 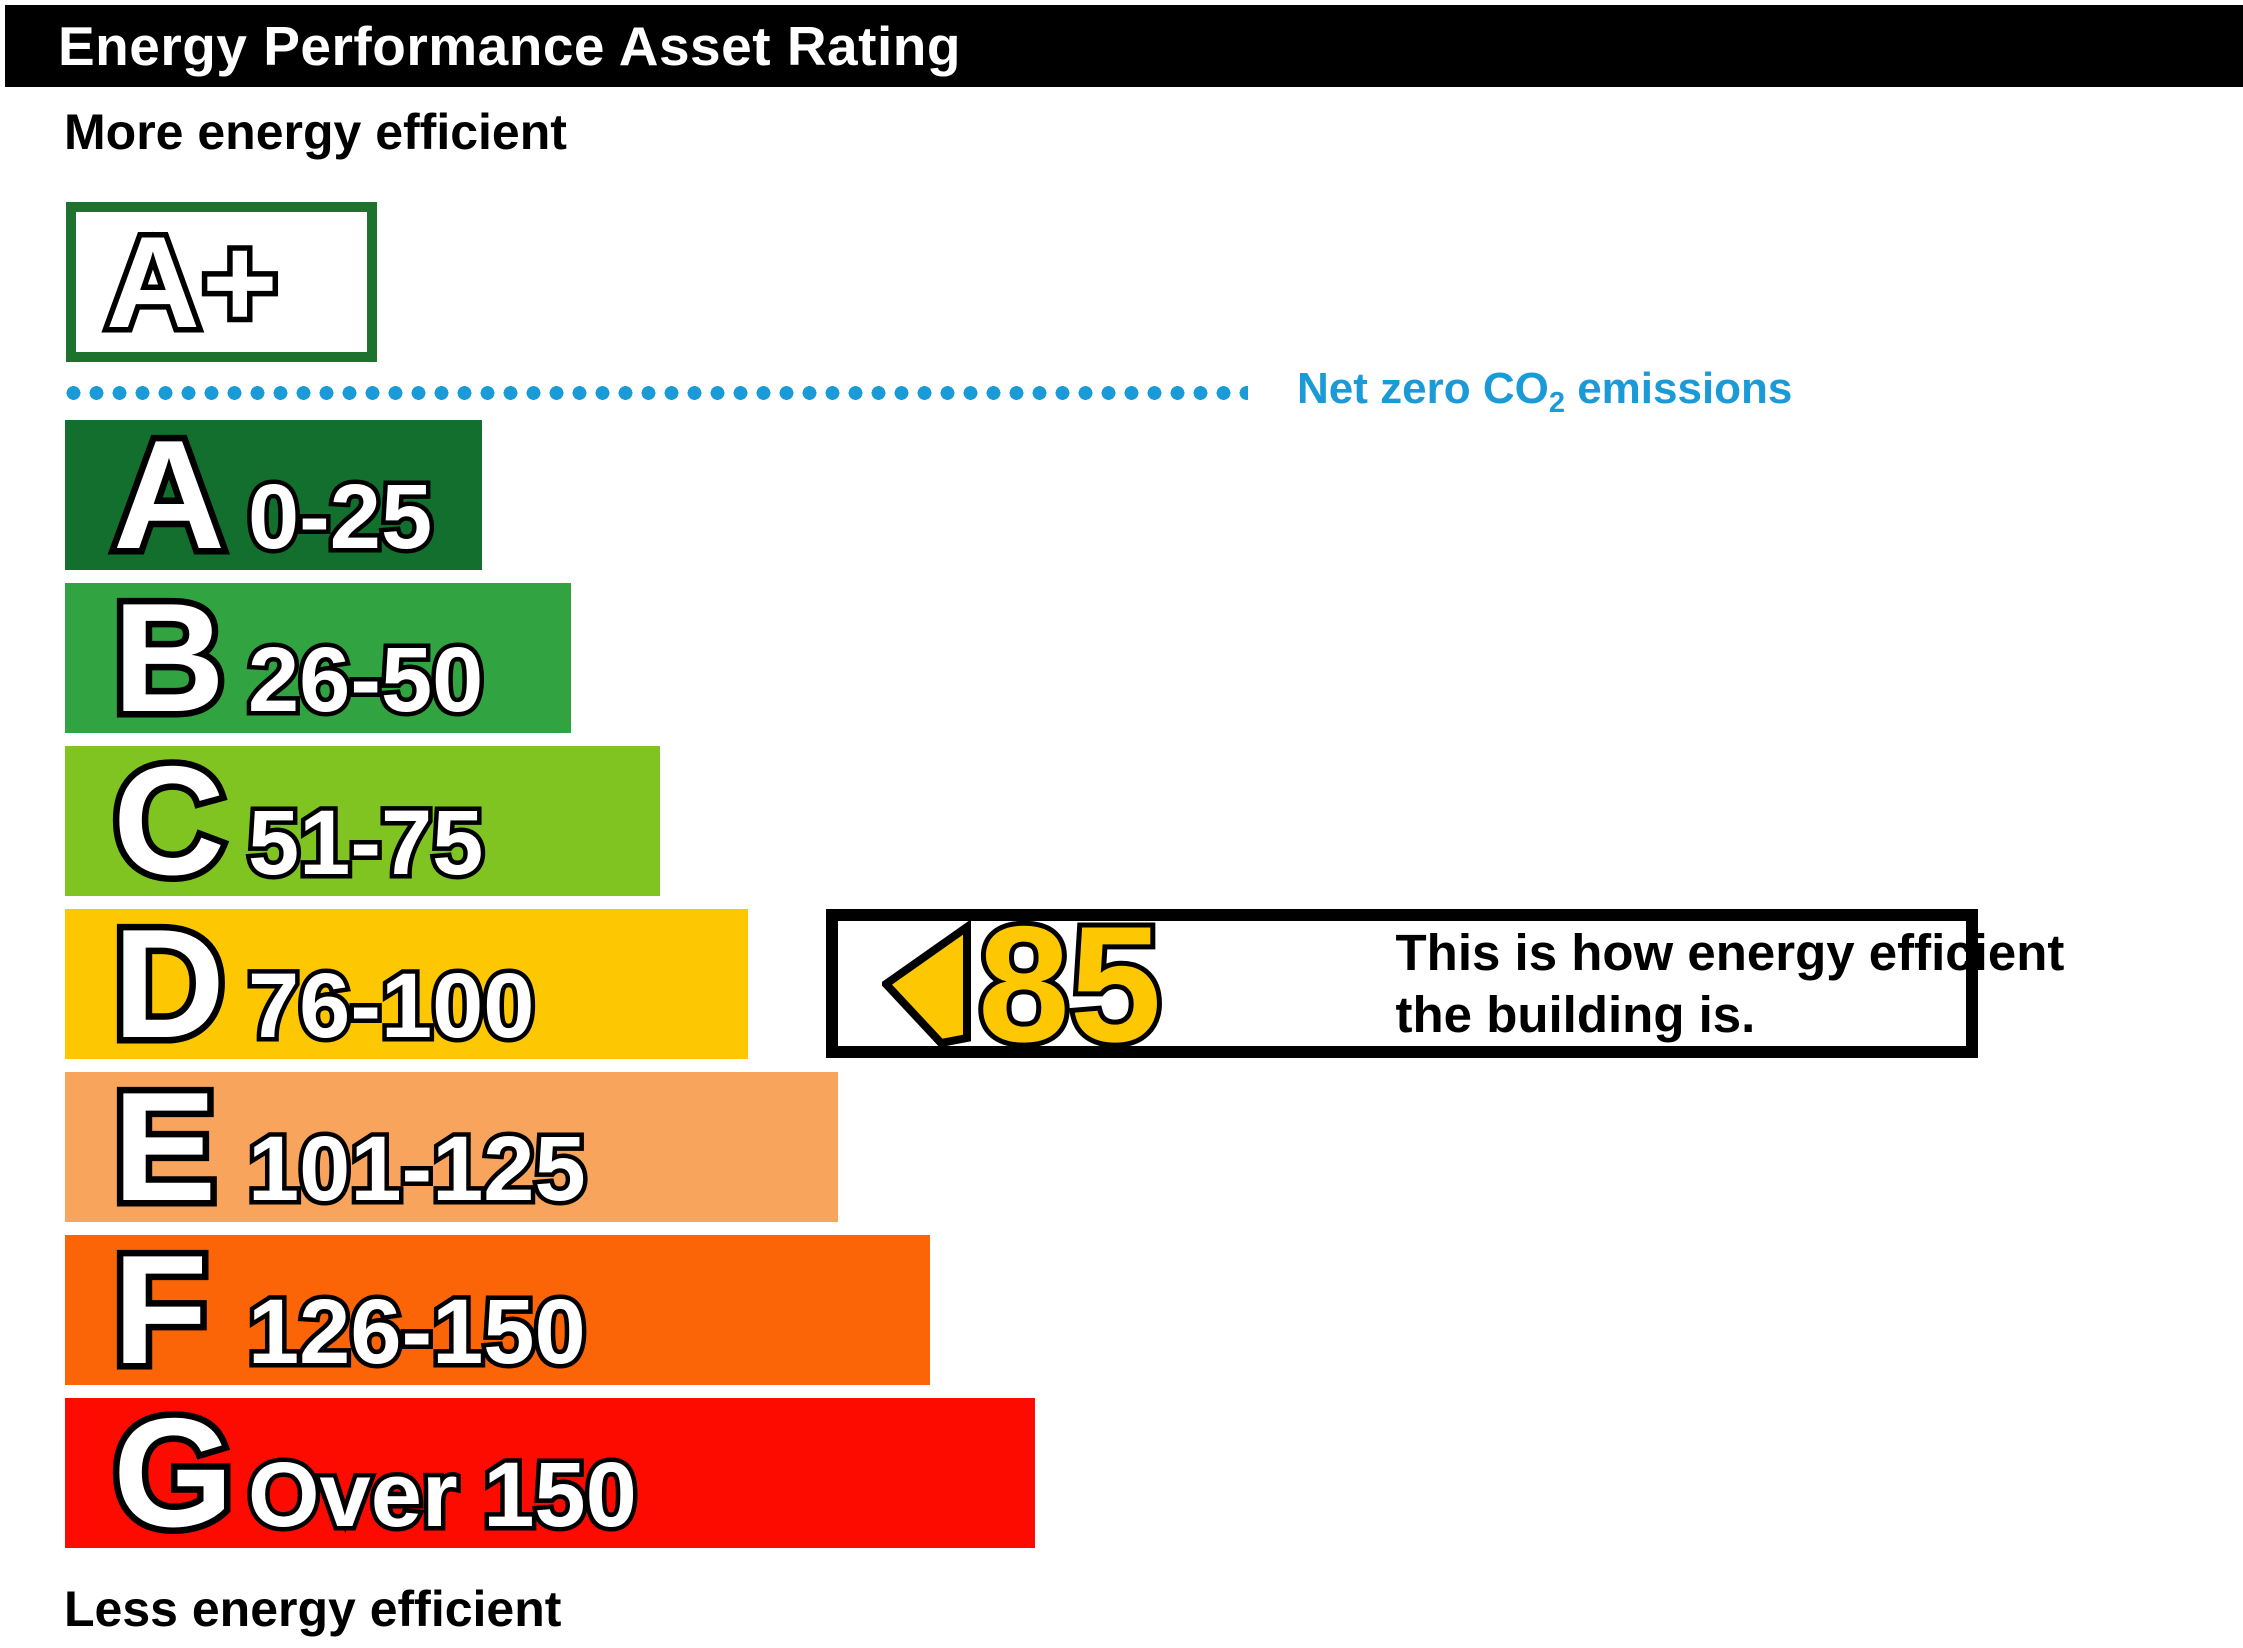 What do you see at coordinates (1678, 388) in the screenshot?
I see `net-zero-text-suffix: emissions` at bounding box center [1678, 388].